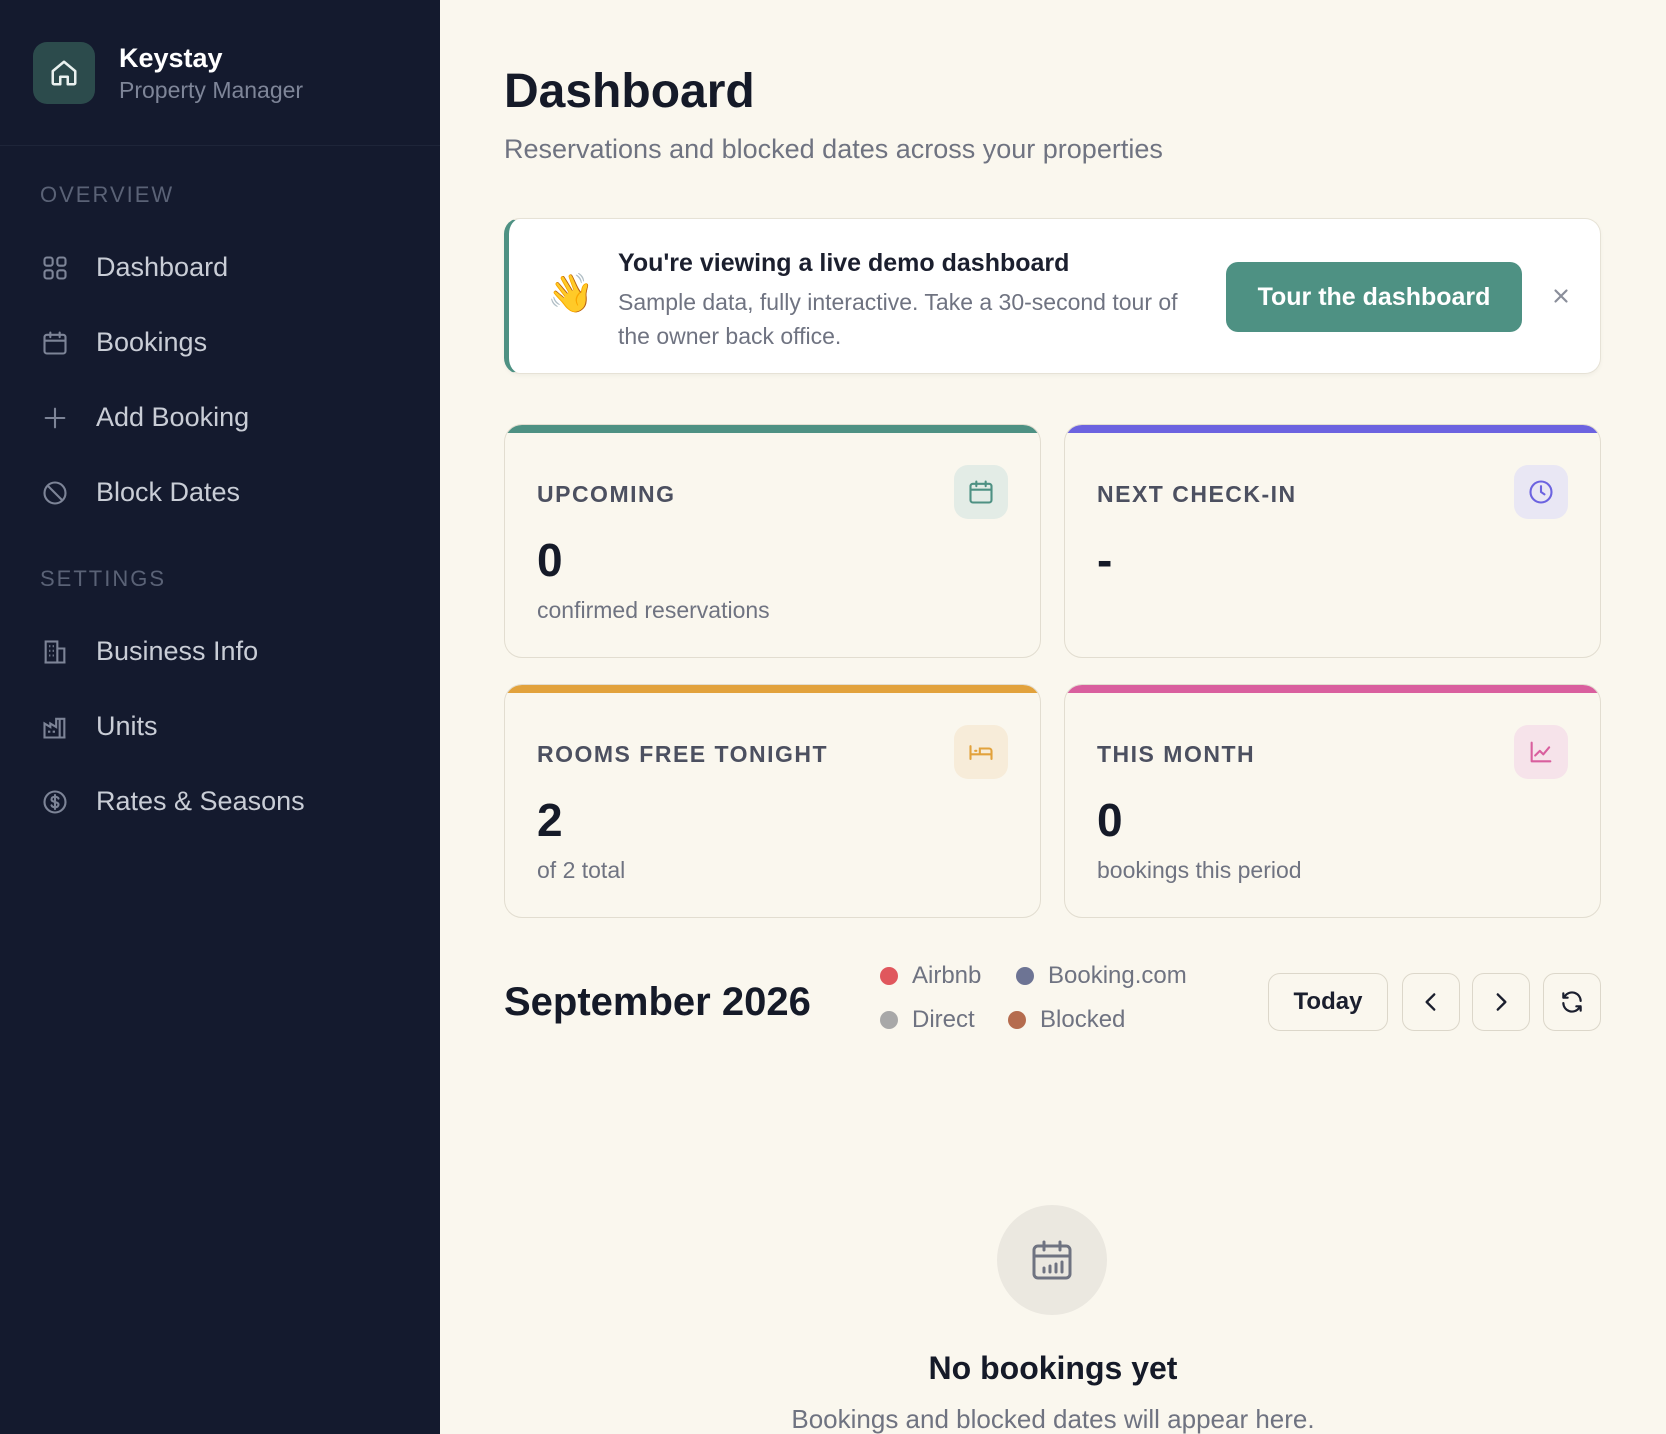 The height and width of the screenshot is (1434, 1666). I want to click on legend-item-direct: Direct, so click(927, 1020).